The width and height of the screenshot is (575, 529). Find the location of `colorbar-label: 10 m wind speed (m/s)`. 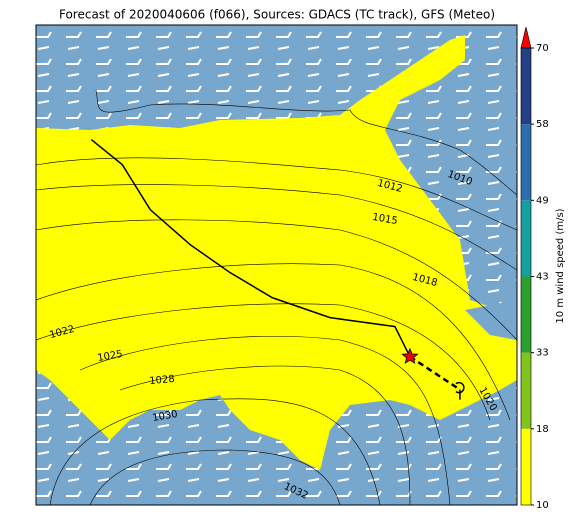

colorbar-label: 10 m wind speed (m/s) is located at coordinates (560, 265).